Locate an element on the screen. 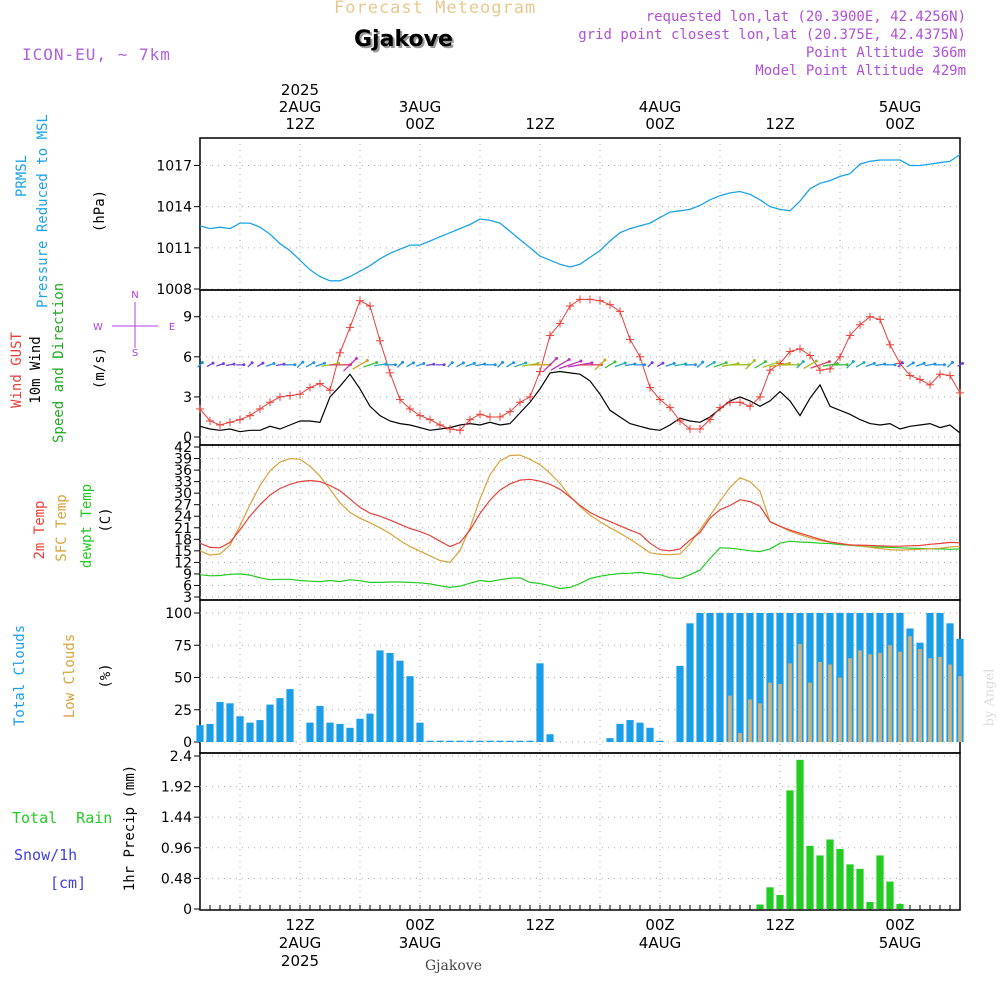 Image resolution: width=1000 pixels, height=1000 pixels. dewpt-line is located at coordinates (580, 565).